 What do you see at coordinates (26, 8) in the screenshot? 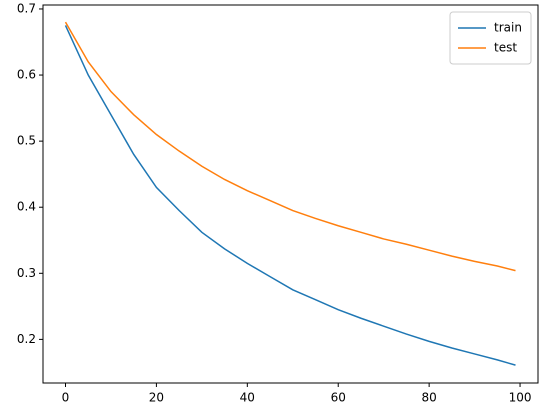
I see `y-tick-label: 0.7` at bounding box center [26, 8].